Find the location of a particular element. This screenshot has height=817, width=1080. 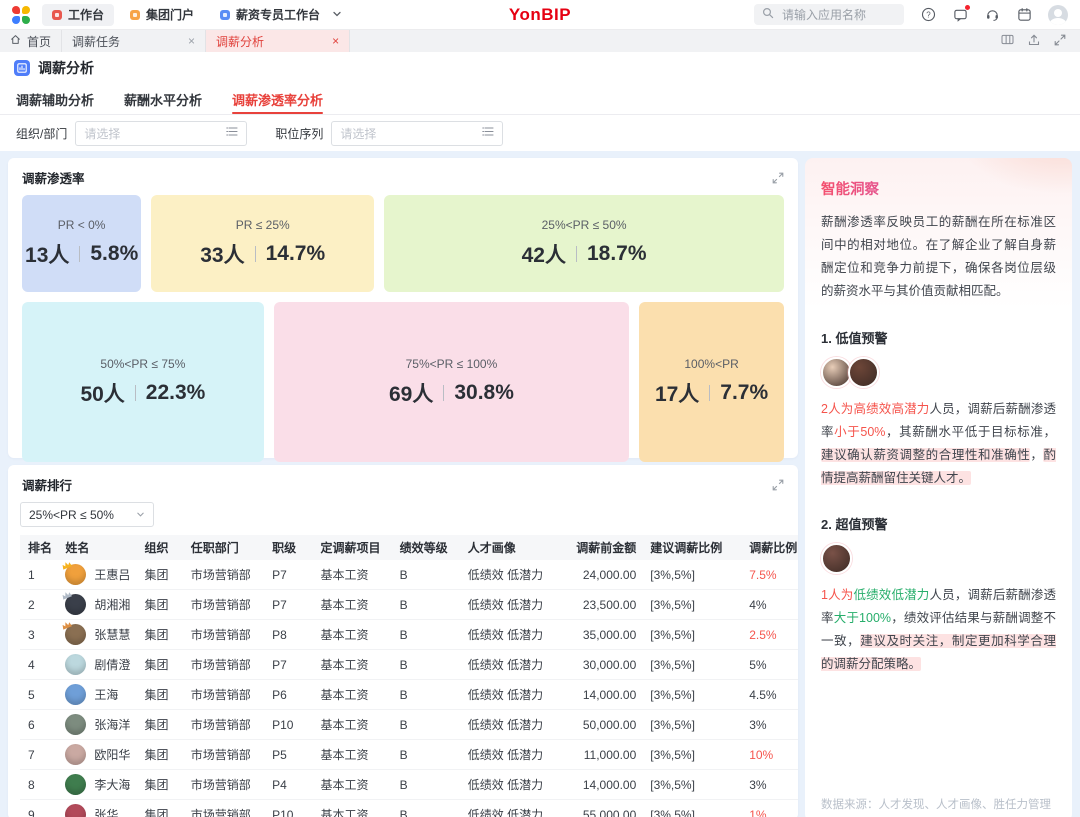

percent-value: 5.8% is located at coordinates (114, 253).